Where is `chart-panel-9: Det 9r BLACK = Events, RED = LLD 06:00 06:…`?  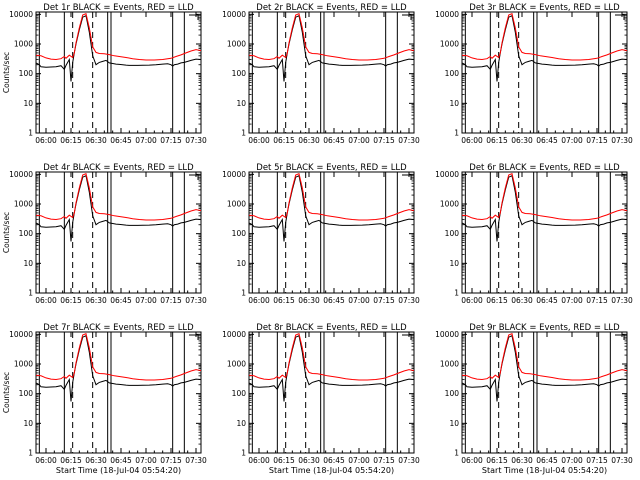
chart-panel-9: Det 9r BLACK = Events, RED = LLD 06:00 06:… is located at coordinates (534, 399).